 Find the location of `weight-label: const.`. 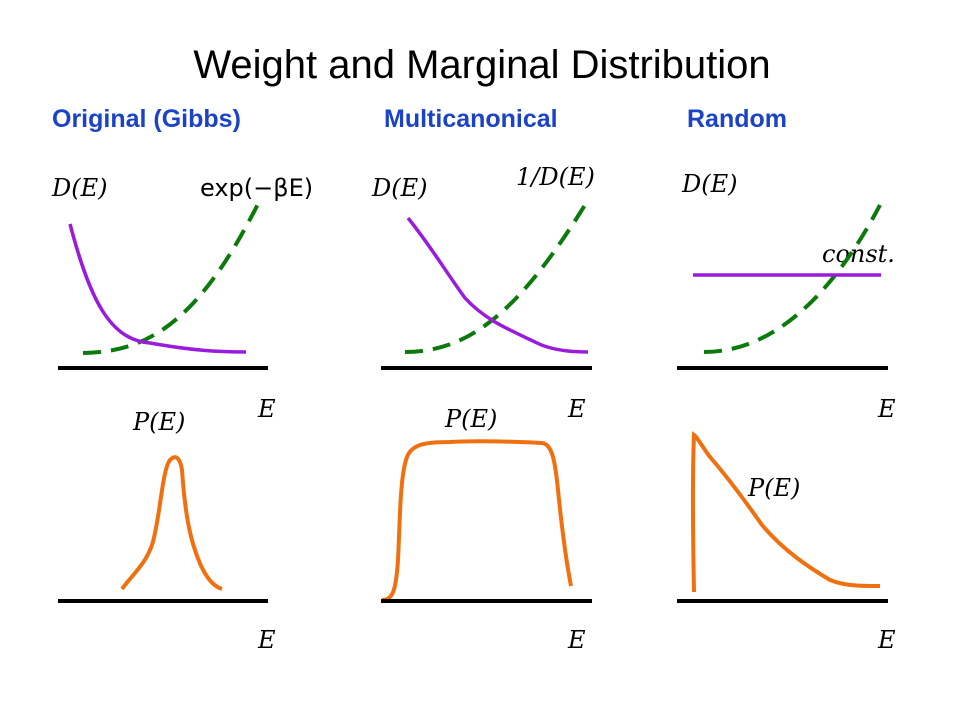

weight-label: const. is located at coordinates (858, 254).